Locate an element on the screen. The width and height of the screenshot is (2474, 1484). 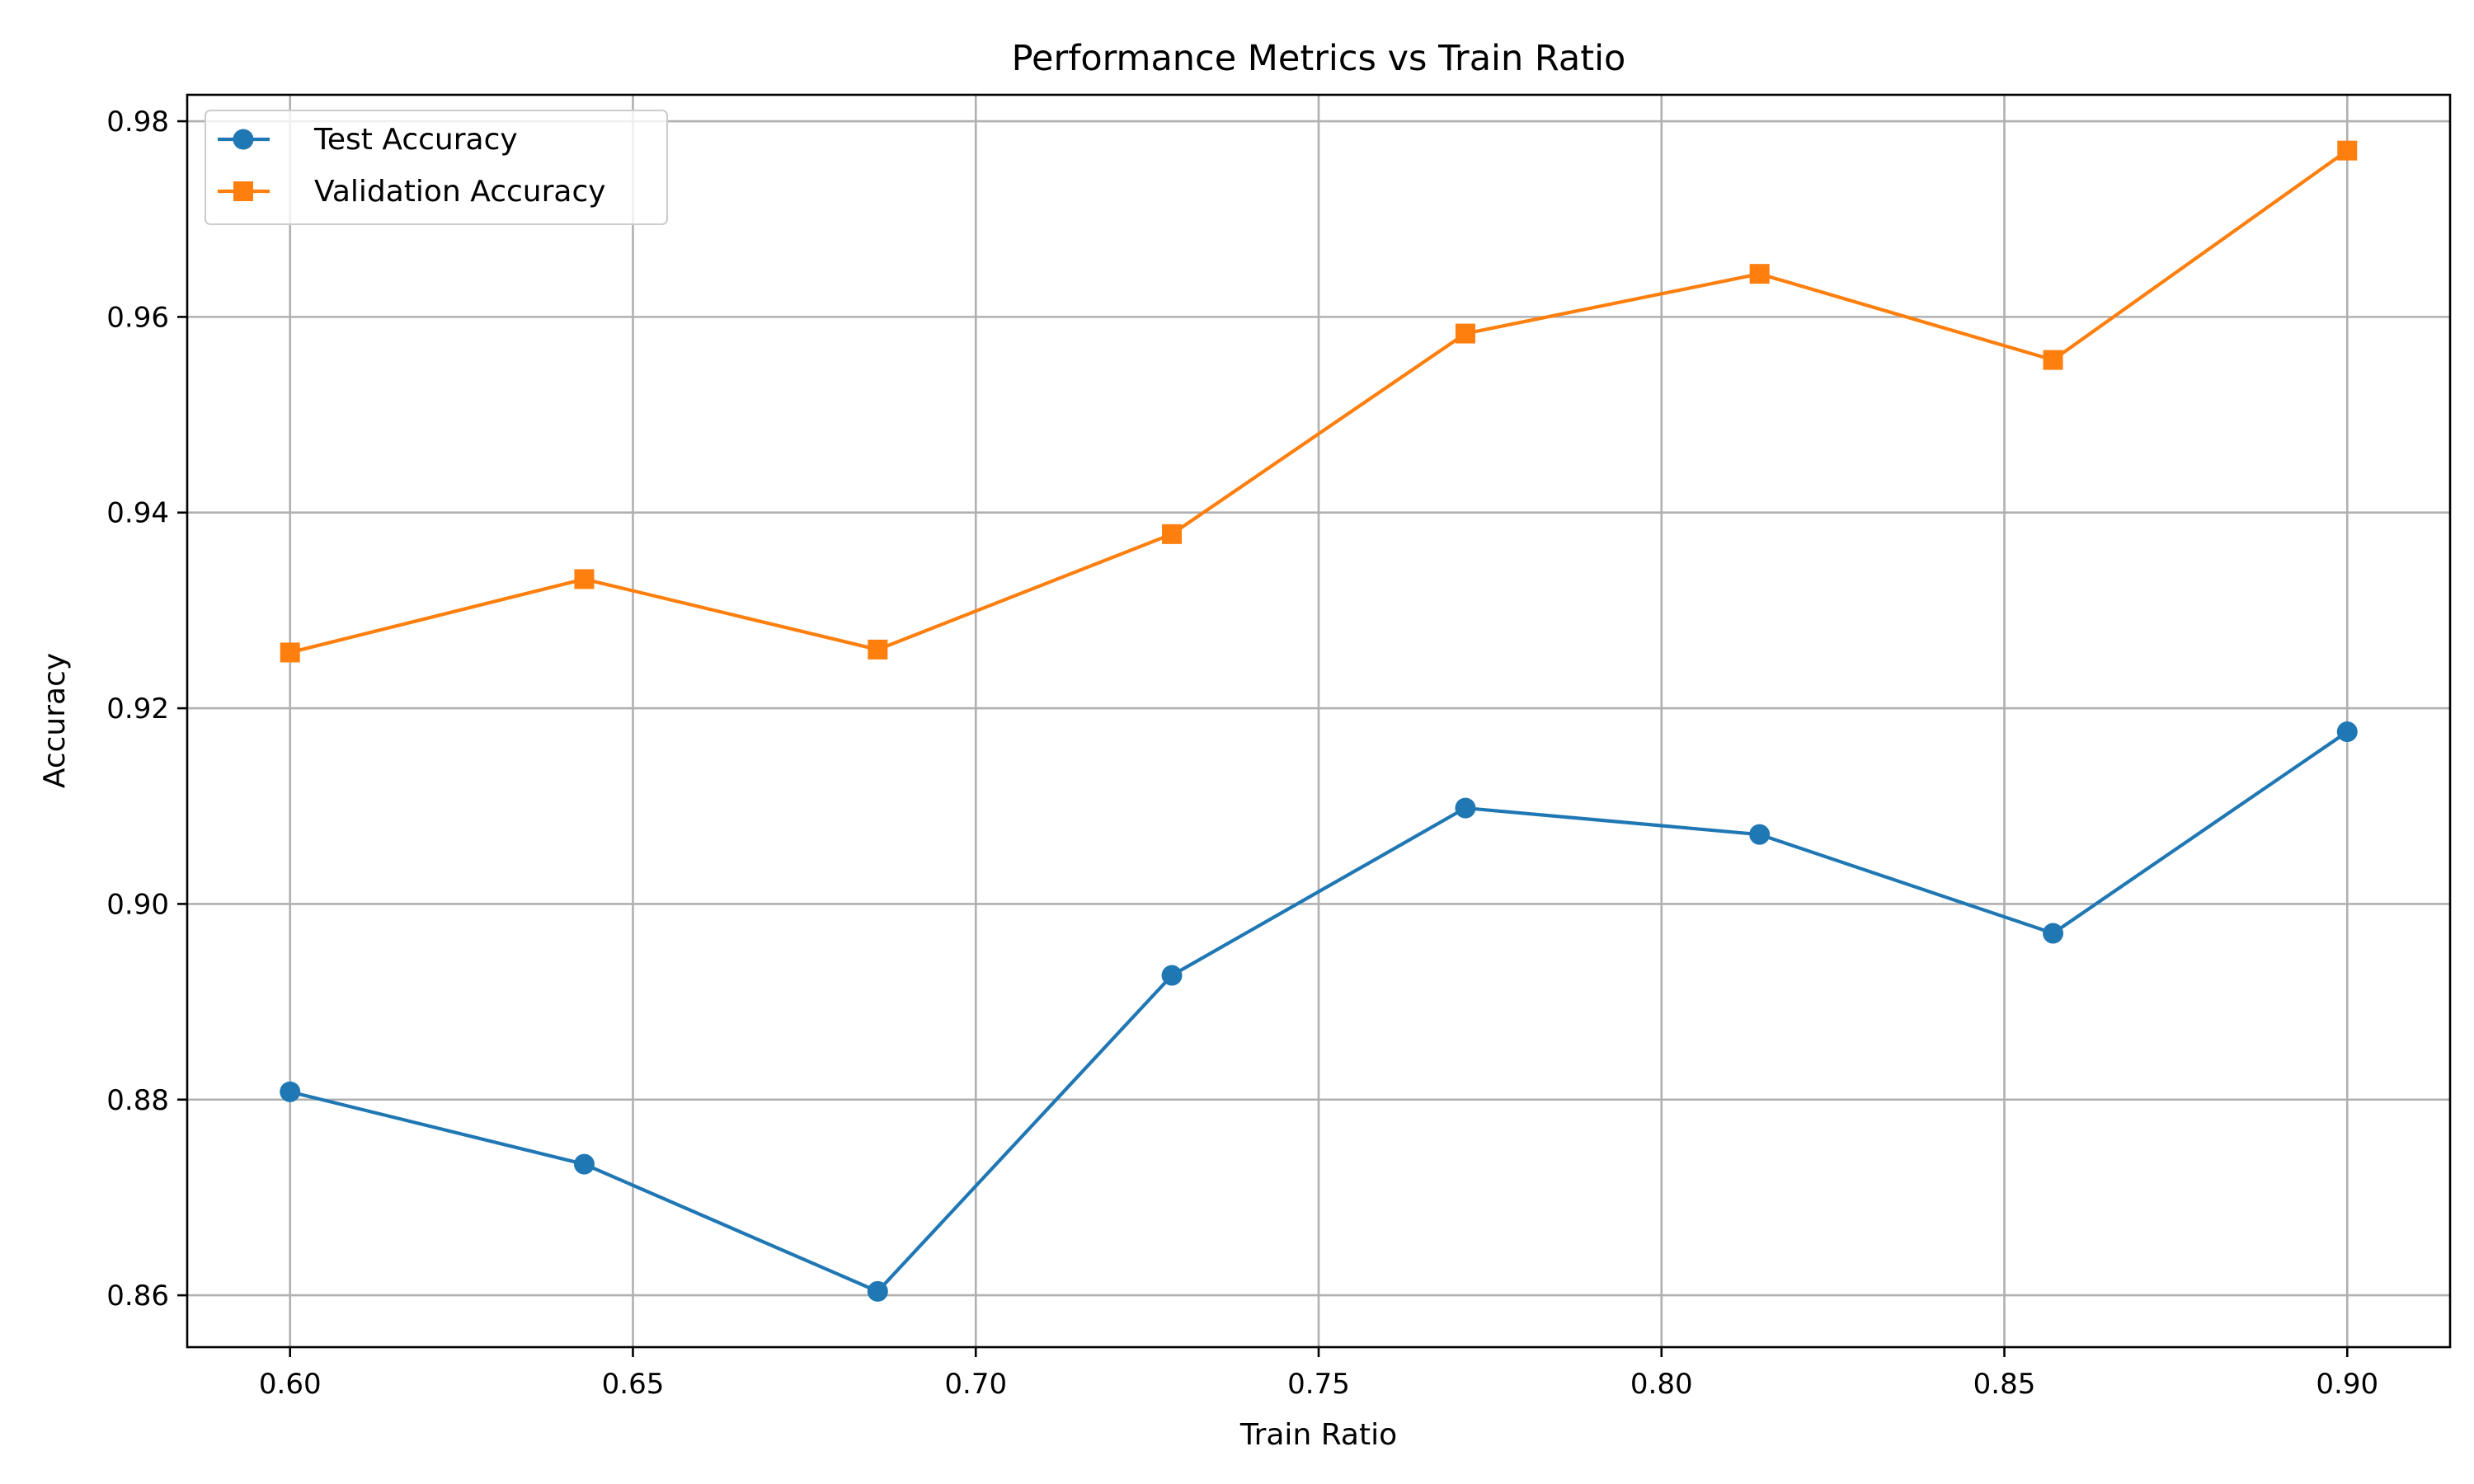
x-tick-label: 0.90 is located at coordinates (2347, 1384).